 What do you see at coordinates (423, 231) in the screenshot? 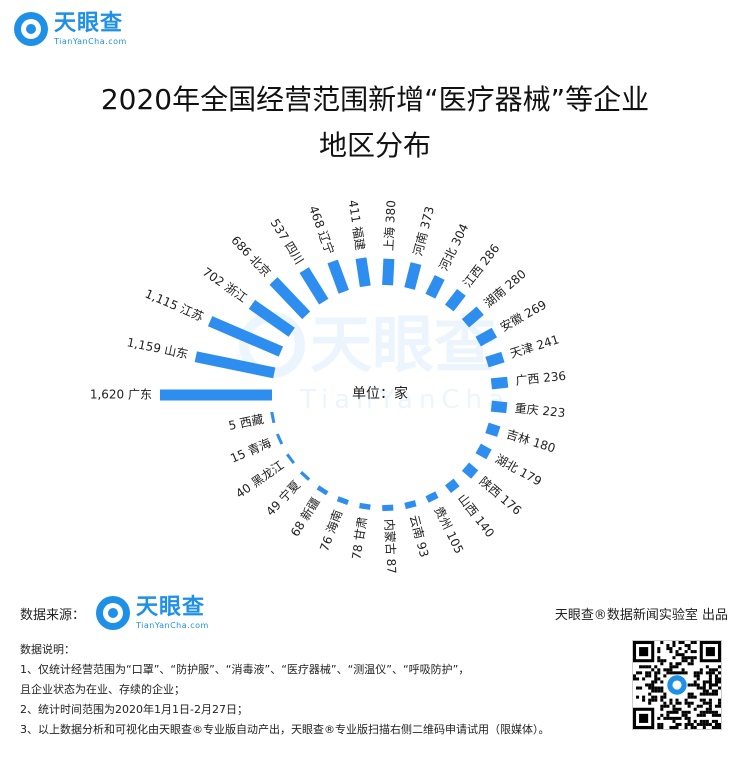
I see `label-河南: 河南 373` at bounding box center [423, 231].